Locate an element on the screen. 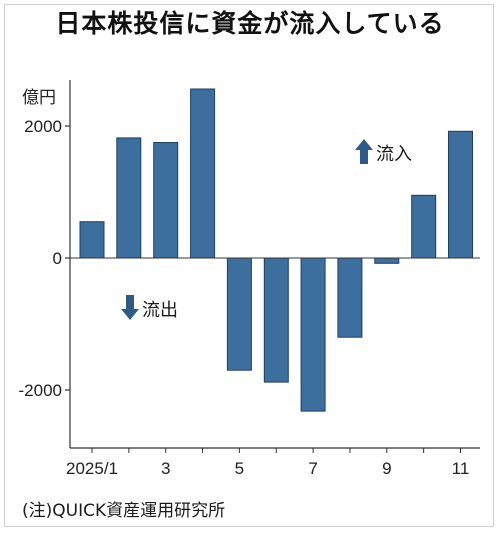  y-unit-label: 億円 is located at coordinates (39, 98).